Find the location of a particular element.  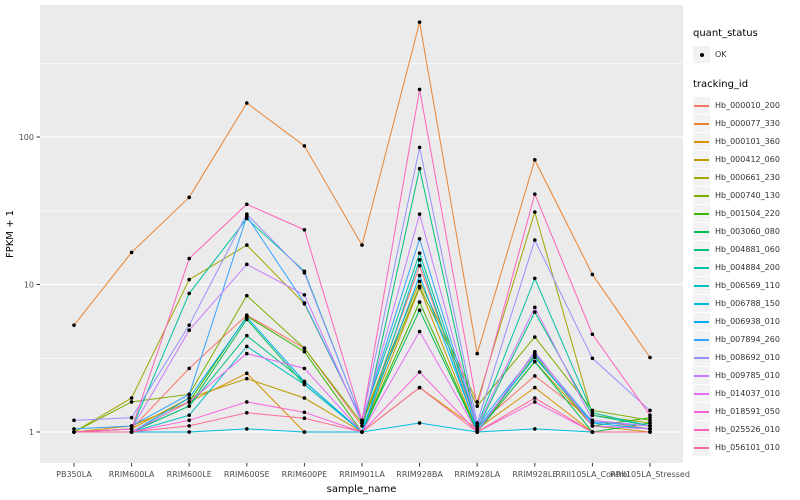

legend-entry-Hb_056101_010: Hb_056101_010 is located at coordinates (745, 447).